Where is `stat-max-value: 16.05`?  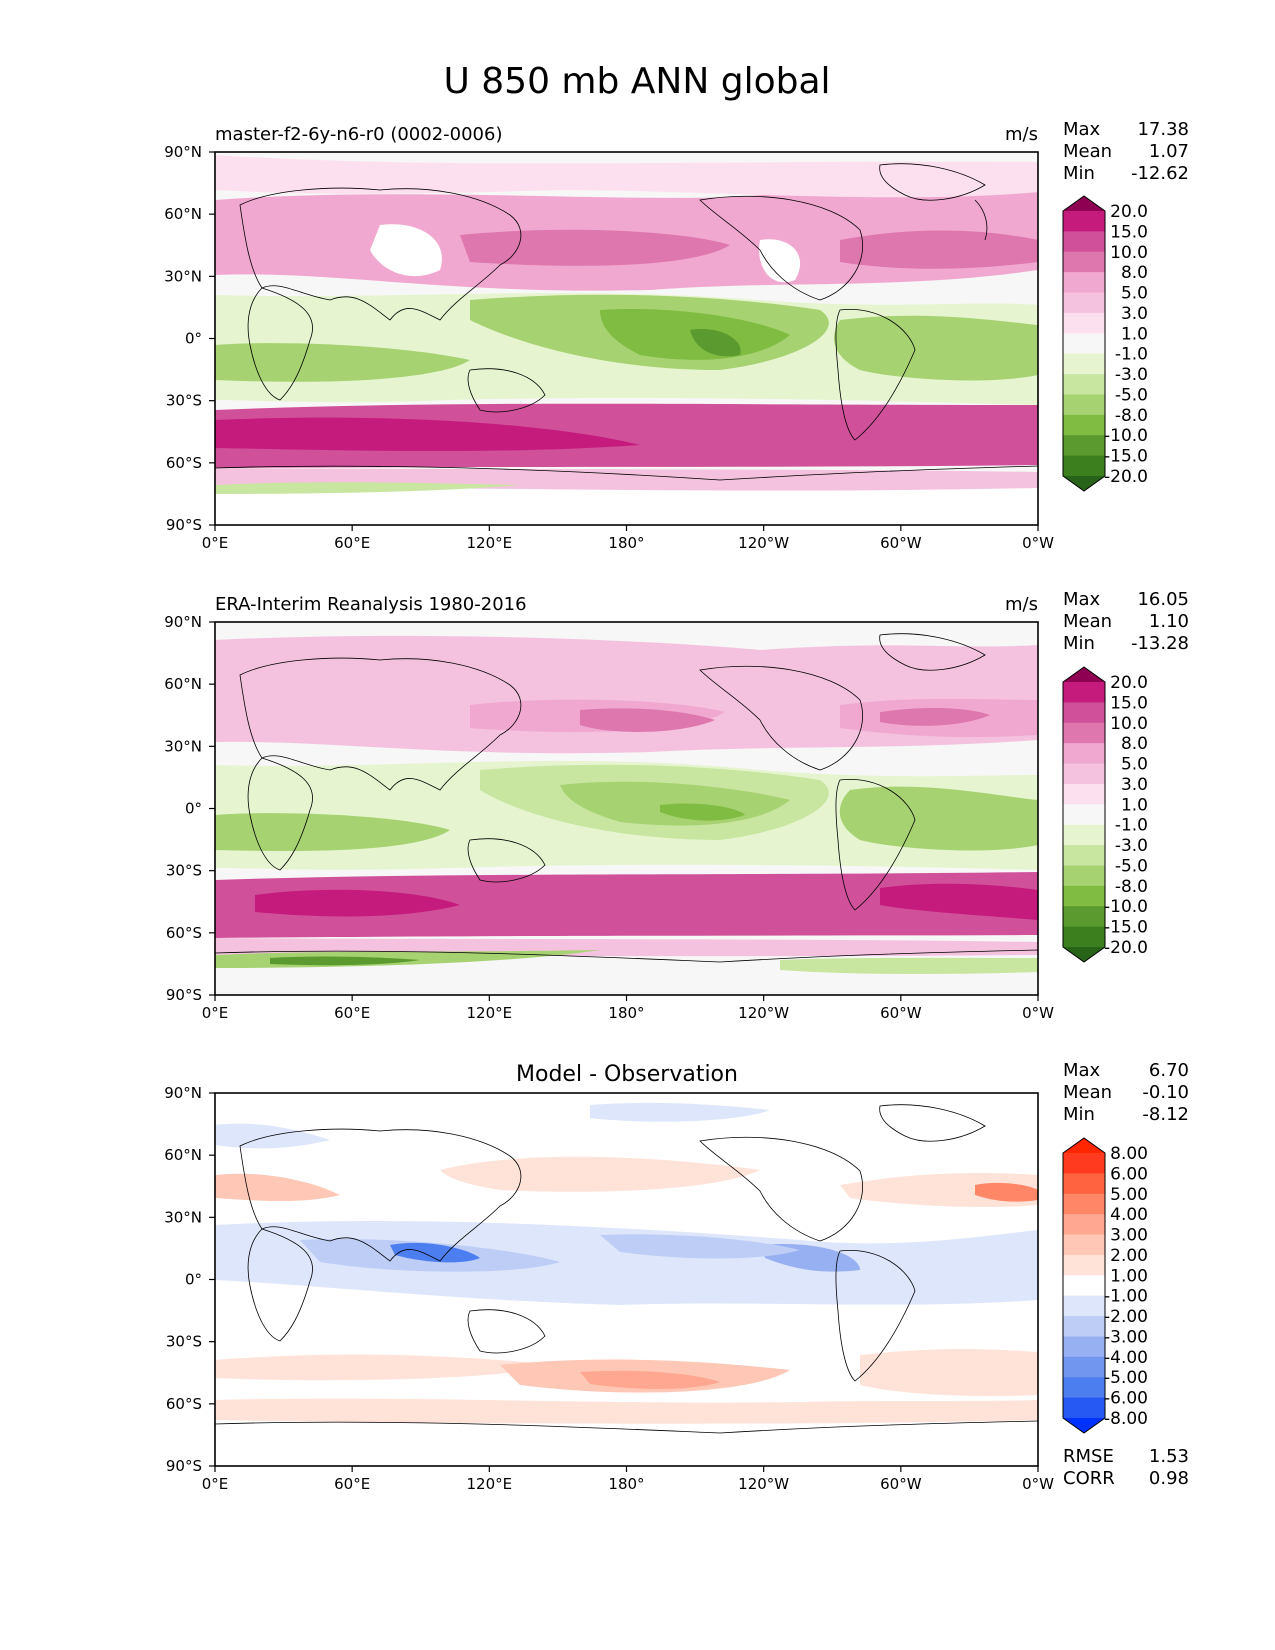 stat-max-value: 16.05 is located at coordinates (1163, 599).